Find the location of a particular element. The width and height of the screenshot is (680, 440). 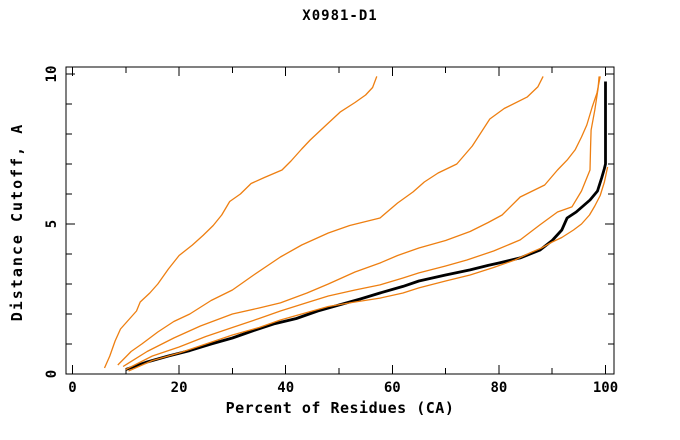

y-tick-label: 5 is located at coordinates (52, 224).